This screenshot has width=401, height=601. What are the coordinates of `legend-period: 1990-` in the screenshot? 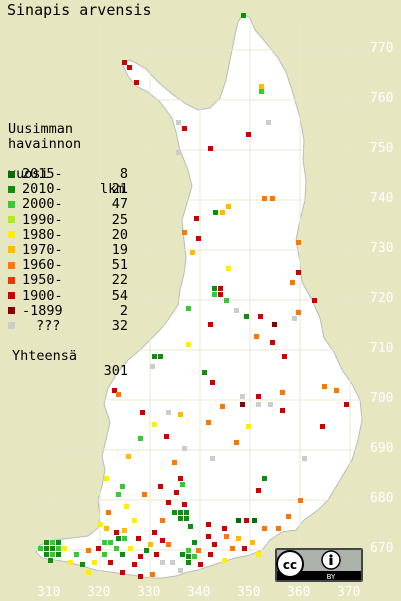 It's located at (42, 219).